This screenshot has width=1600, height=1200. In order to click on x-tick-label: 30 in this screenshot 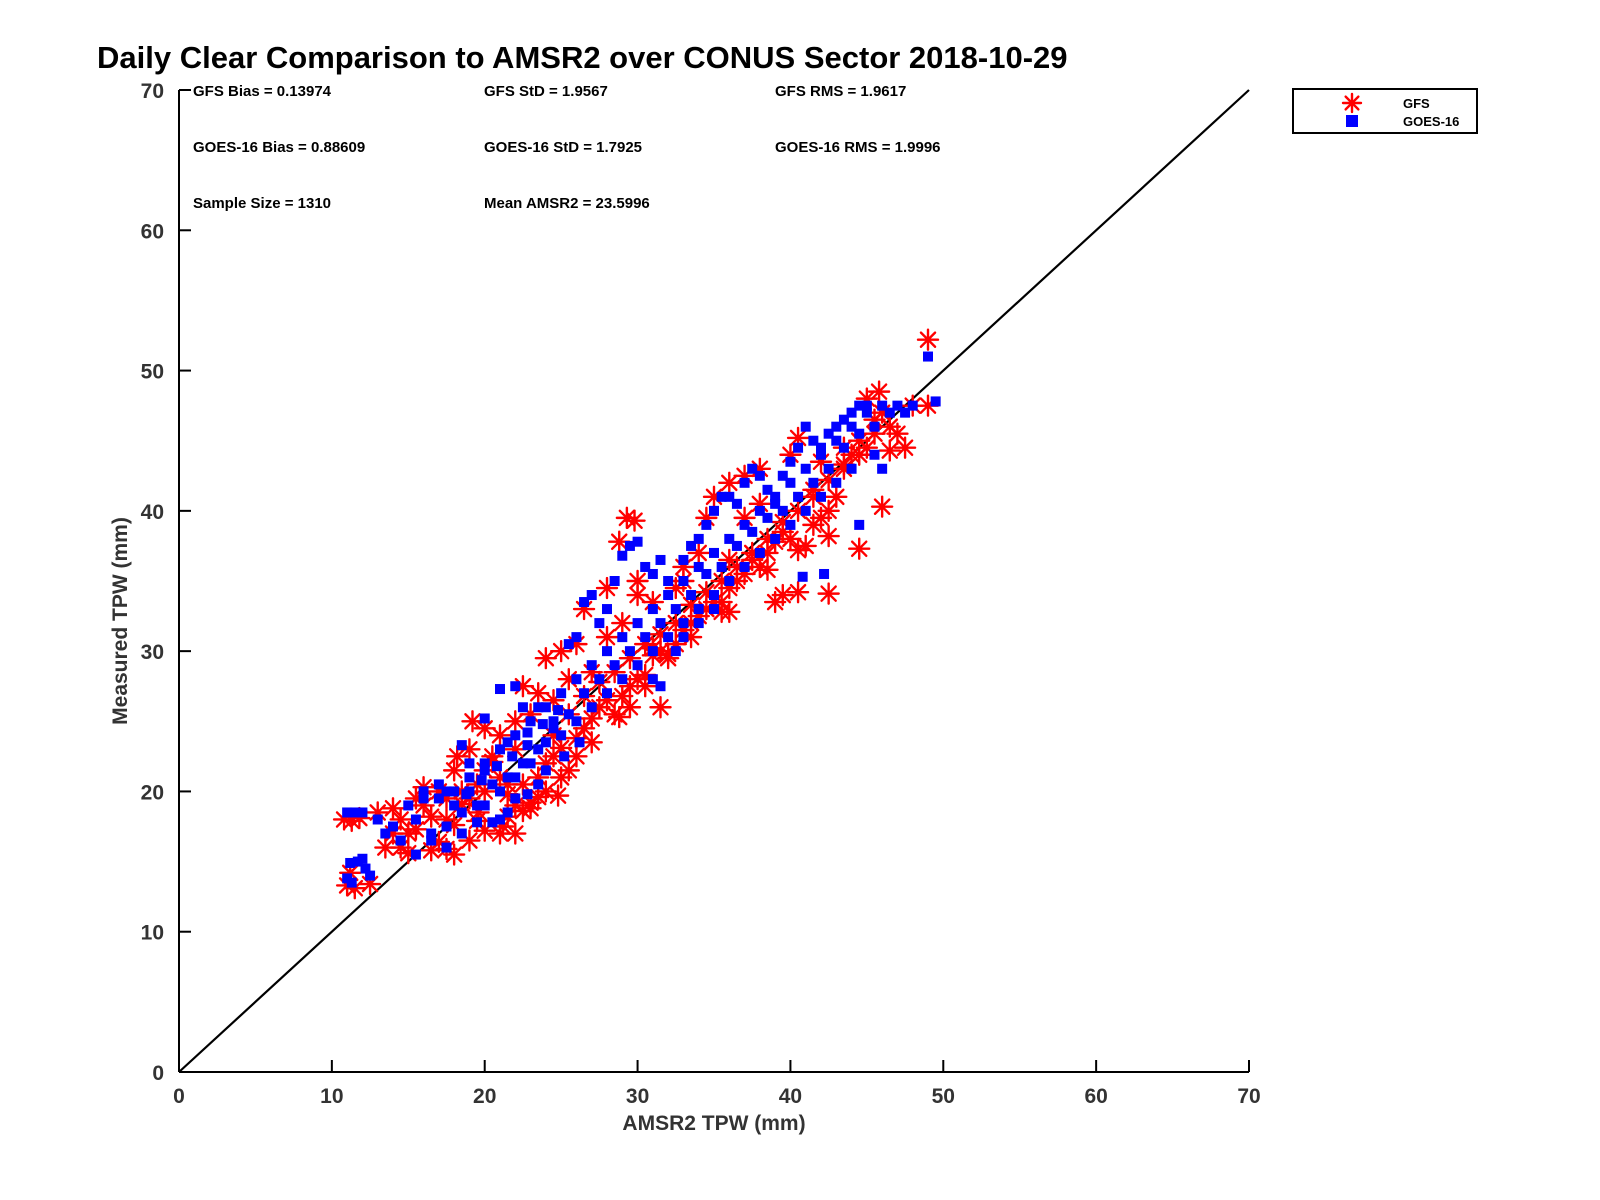, I will do `click(637, 1096)`.